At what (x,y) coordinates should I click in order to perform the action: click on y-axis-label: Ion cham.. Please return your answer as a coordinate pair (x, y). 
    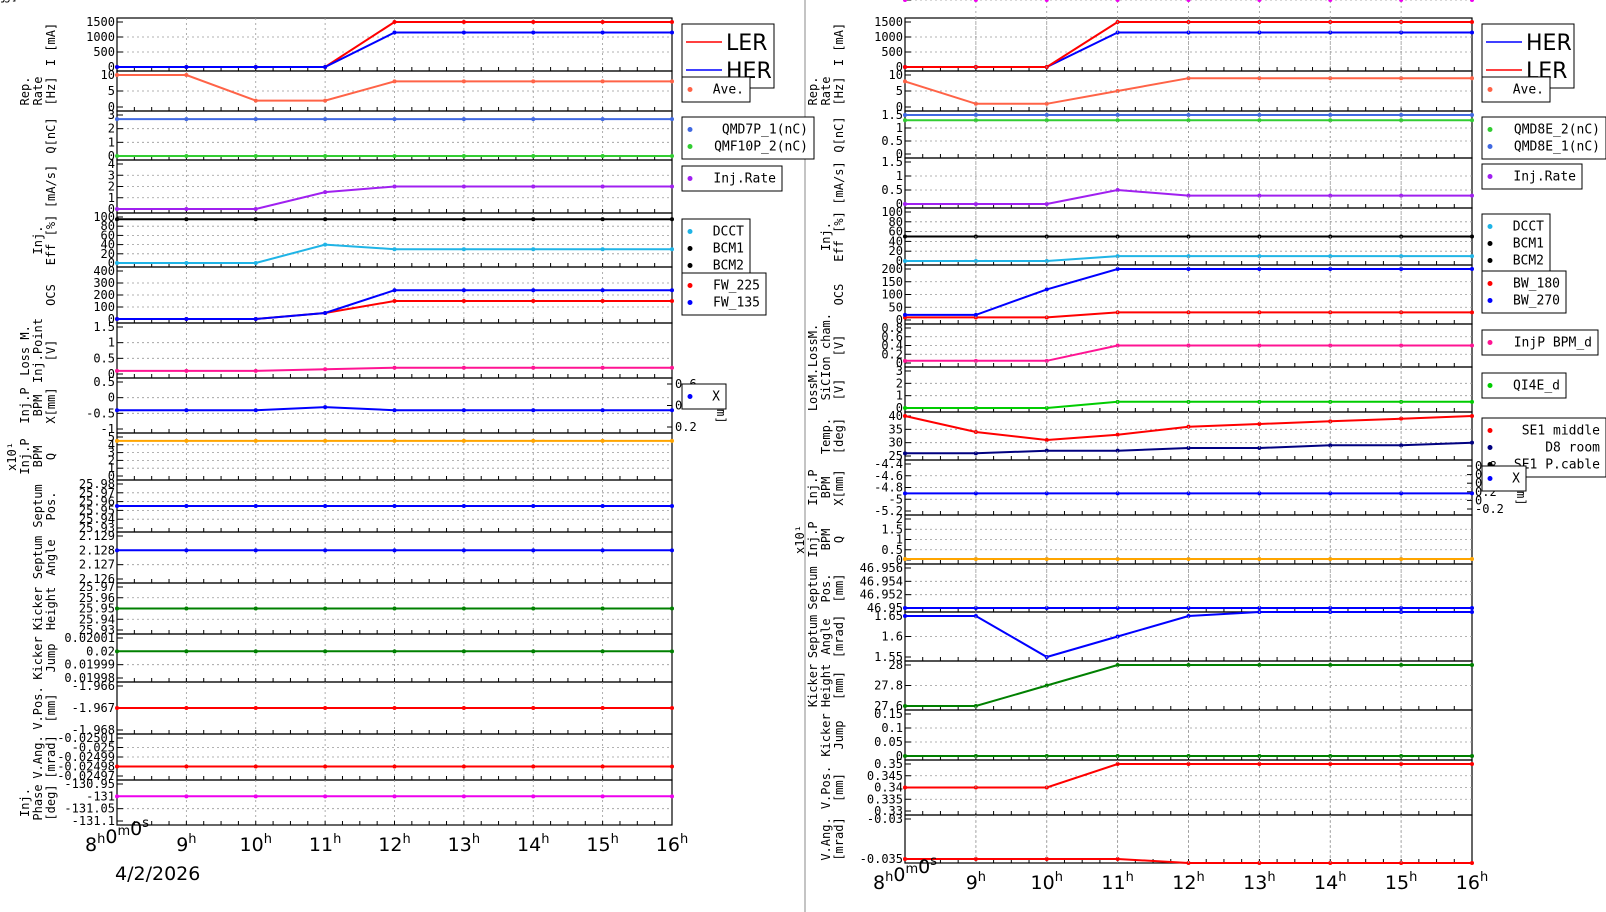
    Looking at the image, I should click on (826, 345).